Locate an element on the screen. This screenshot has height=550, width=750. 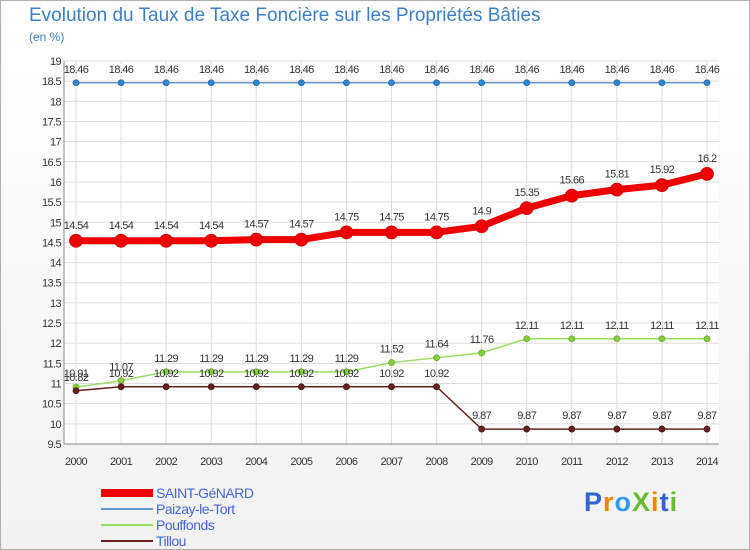
x-tick-label: 2005 is located at coordinates (301, 462).